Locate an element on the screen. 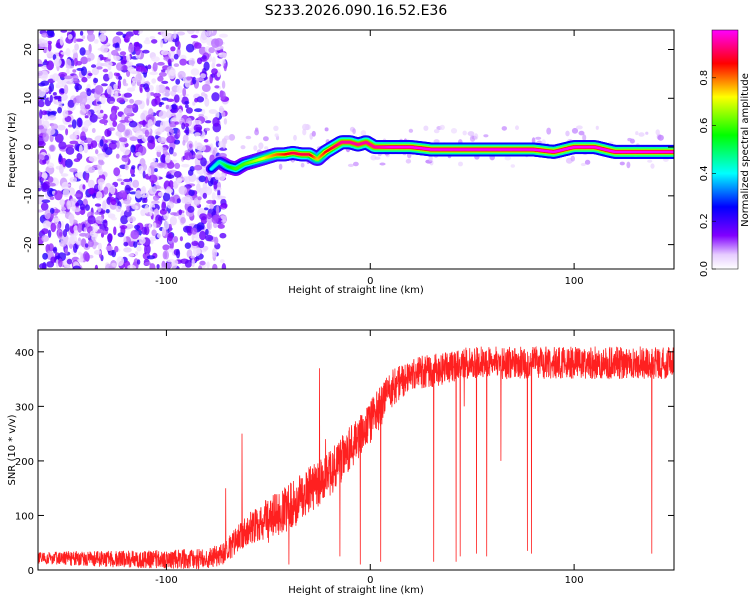 This screenshot has height=600, width=750. snr-x-label: Height of straight line (km) is located at coordinates (356, 590).